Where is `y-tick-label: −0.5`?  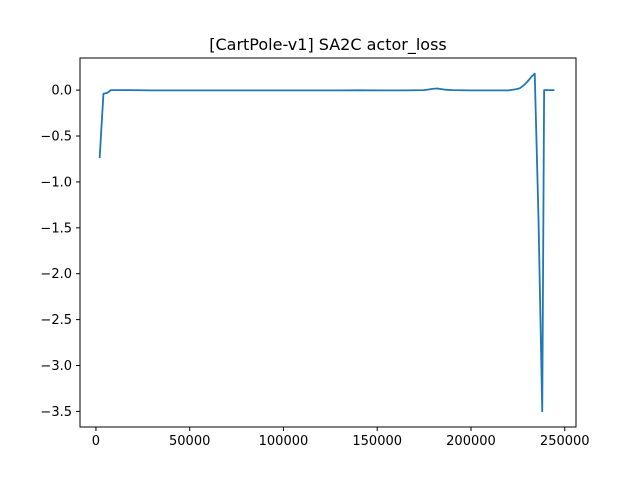 y-tick-label: −0.5 is located at coordinates (56, 137).